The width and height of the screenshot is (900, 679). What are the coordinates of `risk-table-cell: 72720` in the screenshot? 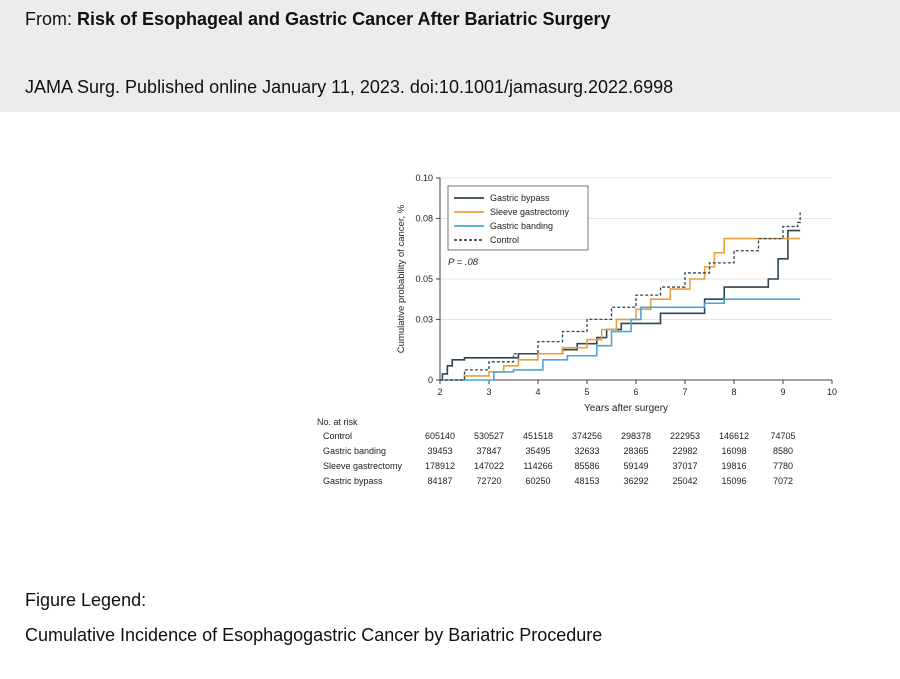 It's located at (488, 481).